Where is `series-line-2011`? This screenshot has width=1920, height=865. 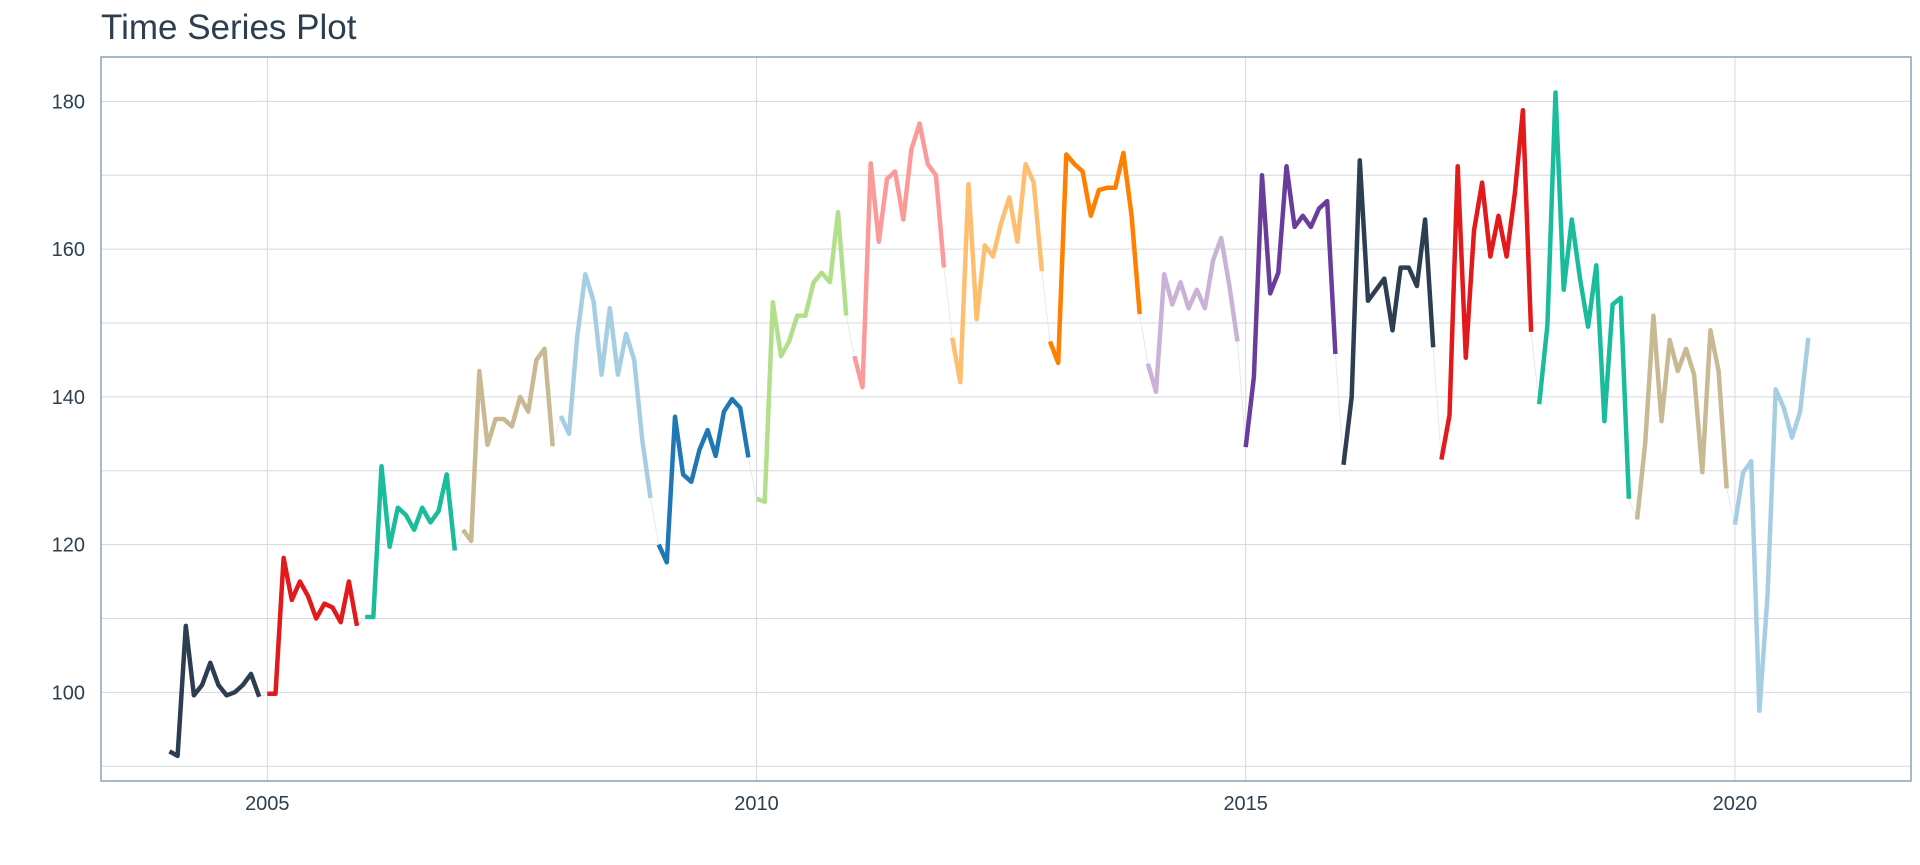
series-line-2011 is located at coordinates (899, 255).